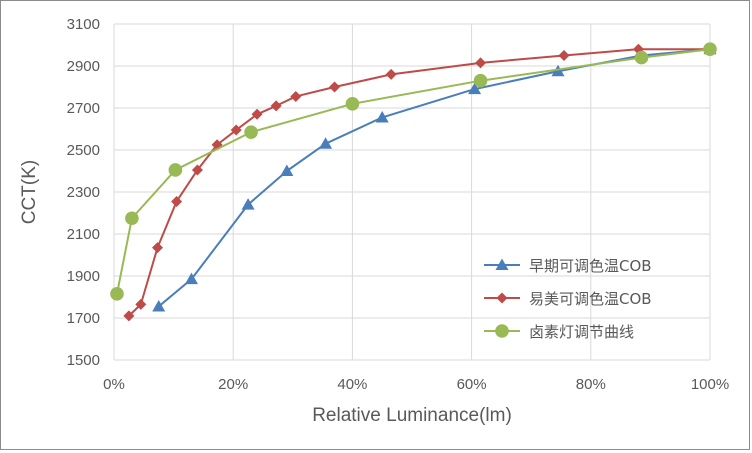  I want to click on legend-entry: 卤素灯调节曲线, so click(559, 332).